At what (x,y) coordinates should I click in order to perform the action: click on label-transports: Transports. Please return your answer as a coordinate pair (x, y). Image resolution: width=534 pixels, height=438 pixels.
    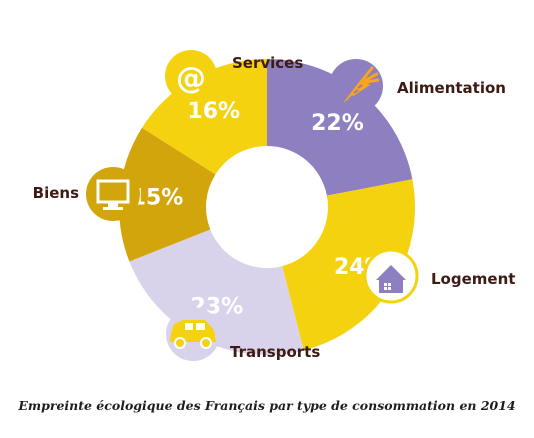
    Looking at the image, I should click on (275, 352).